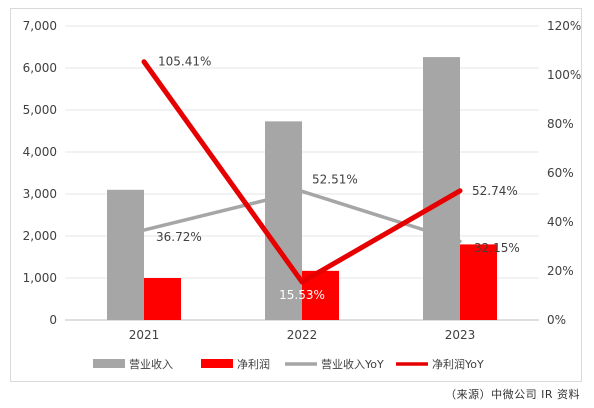 The width and height of the screenshot is (594, 408). Describe the element at coordinates (458, 364) in the screenshot. I see `legend-label: 净利润YoY` at that location.